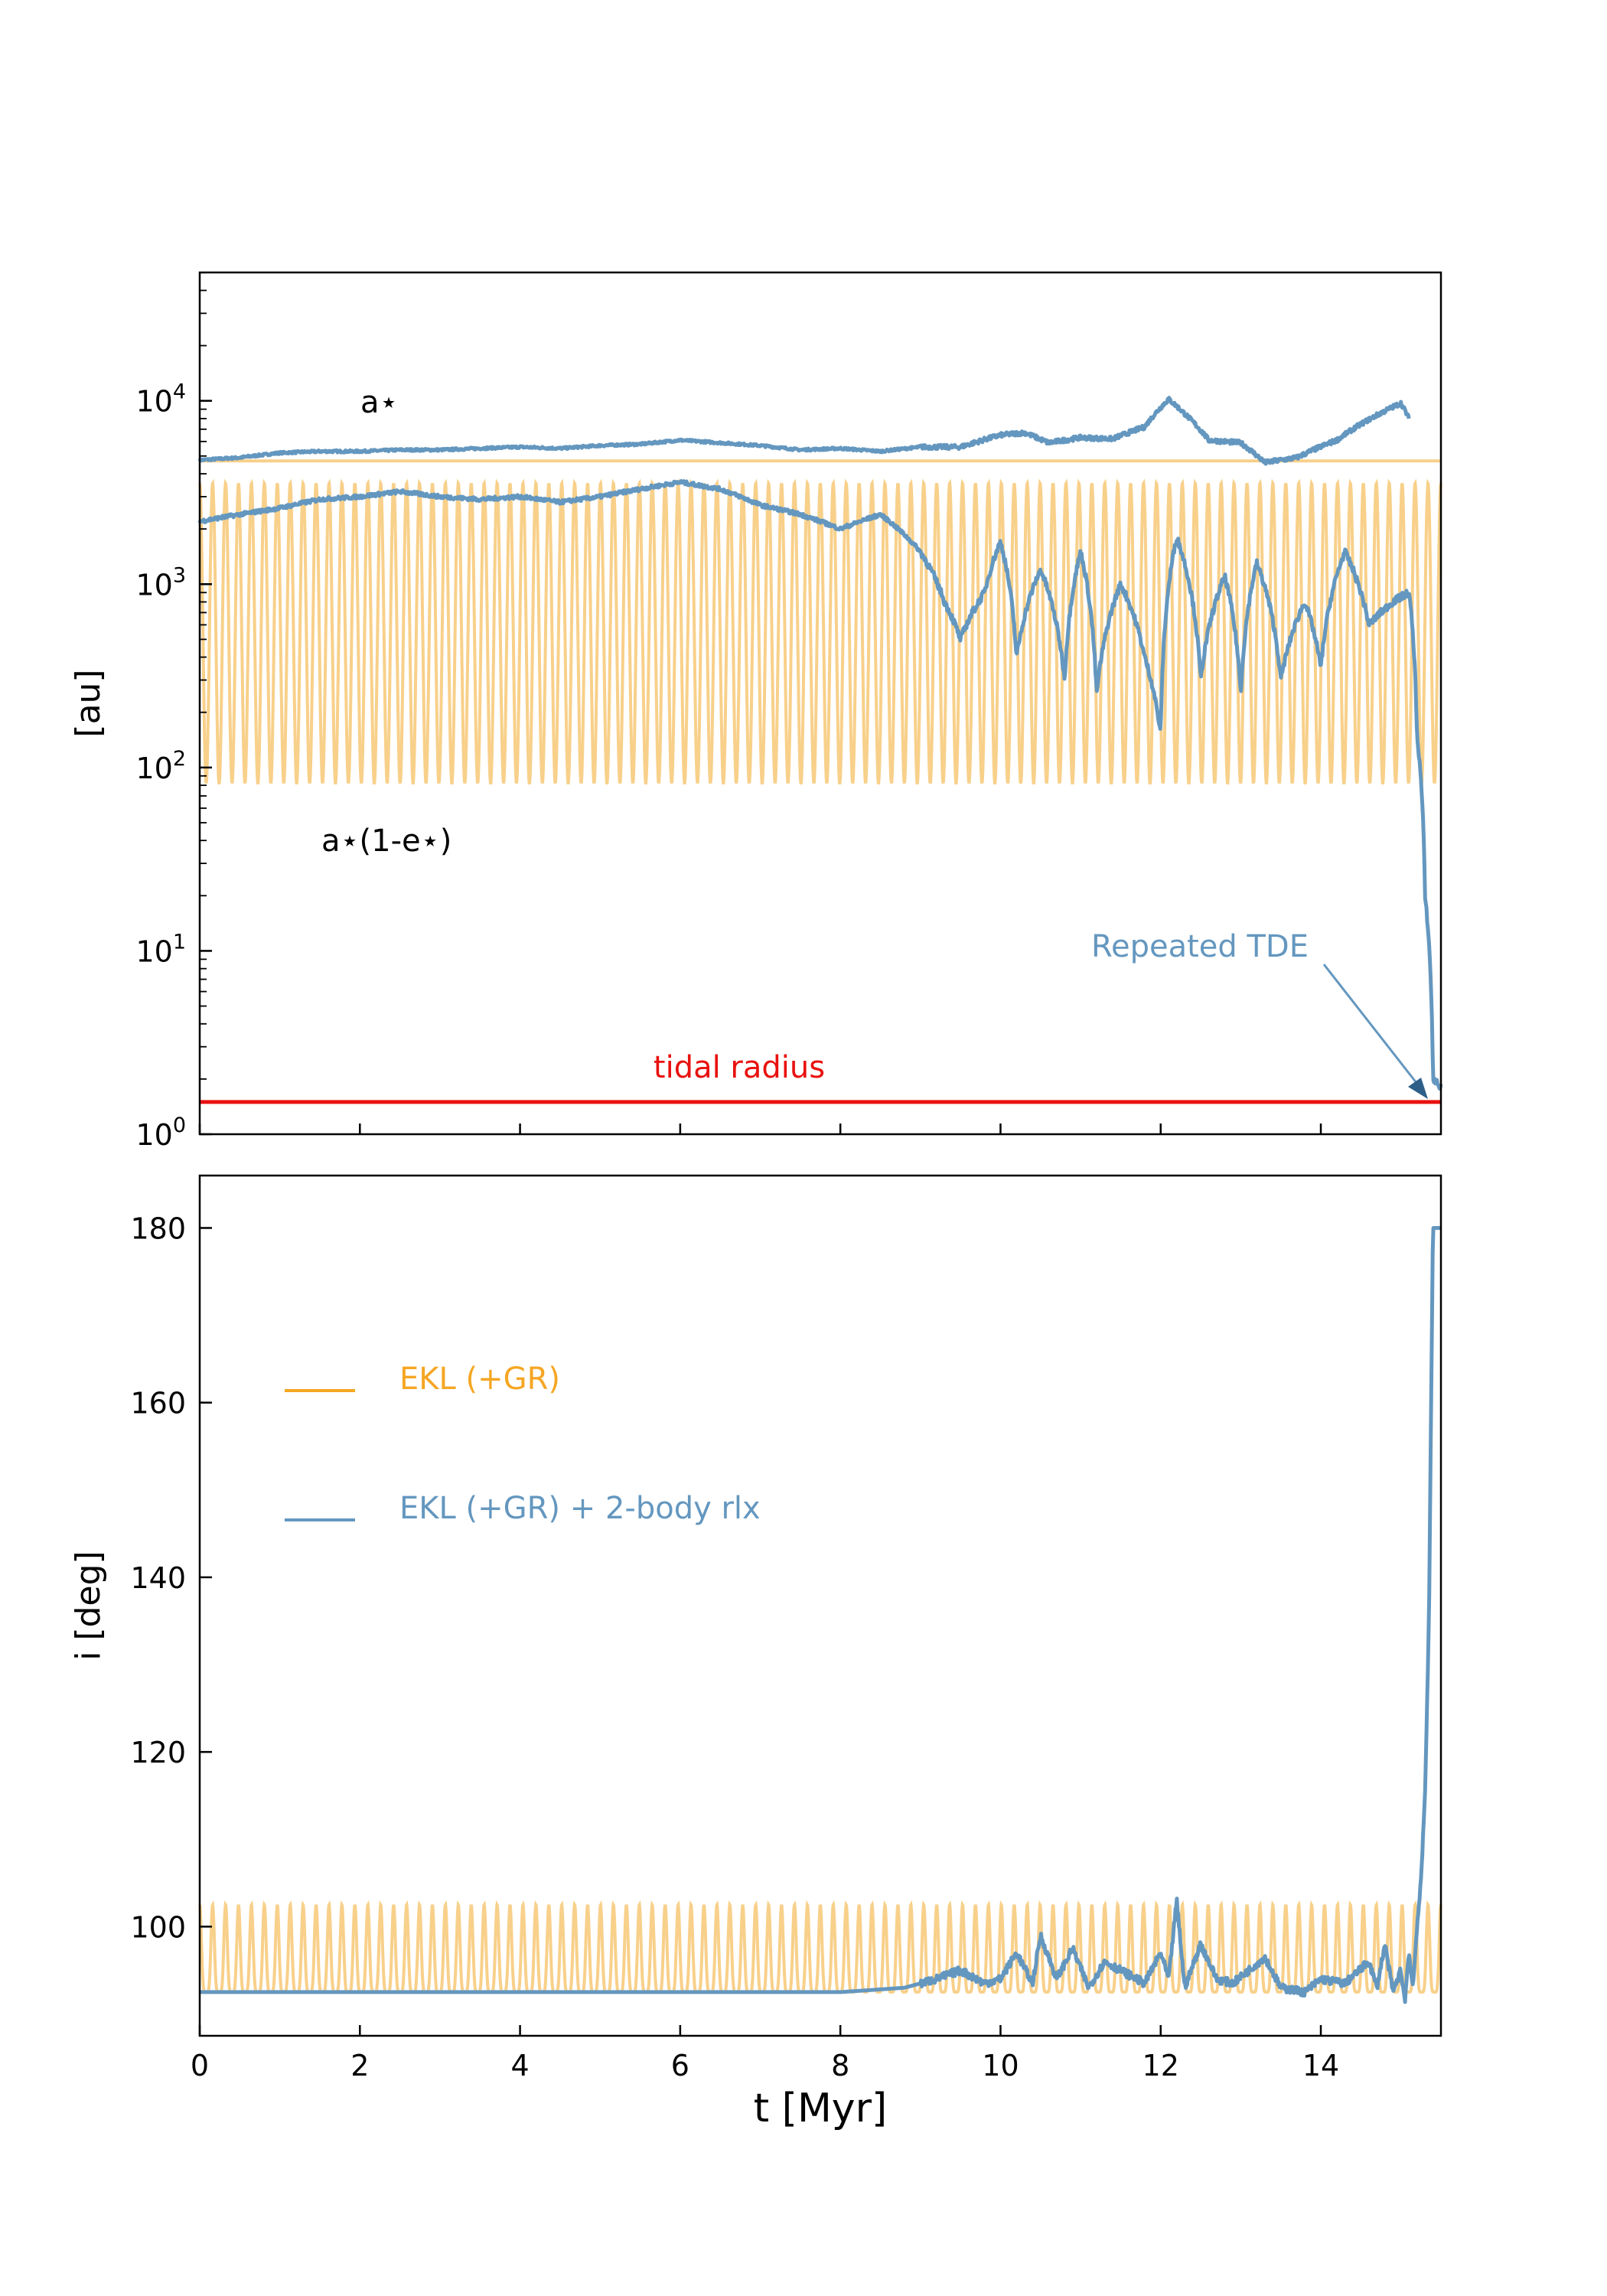  What do you see at coordinates (379, 402) in the screenshot?
I see `annotation-a-star: a⋆` at bounding box center [379, 402].